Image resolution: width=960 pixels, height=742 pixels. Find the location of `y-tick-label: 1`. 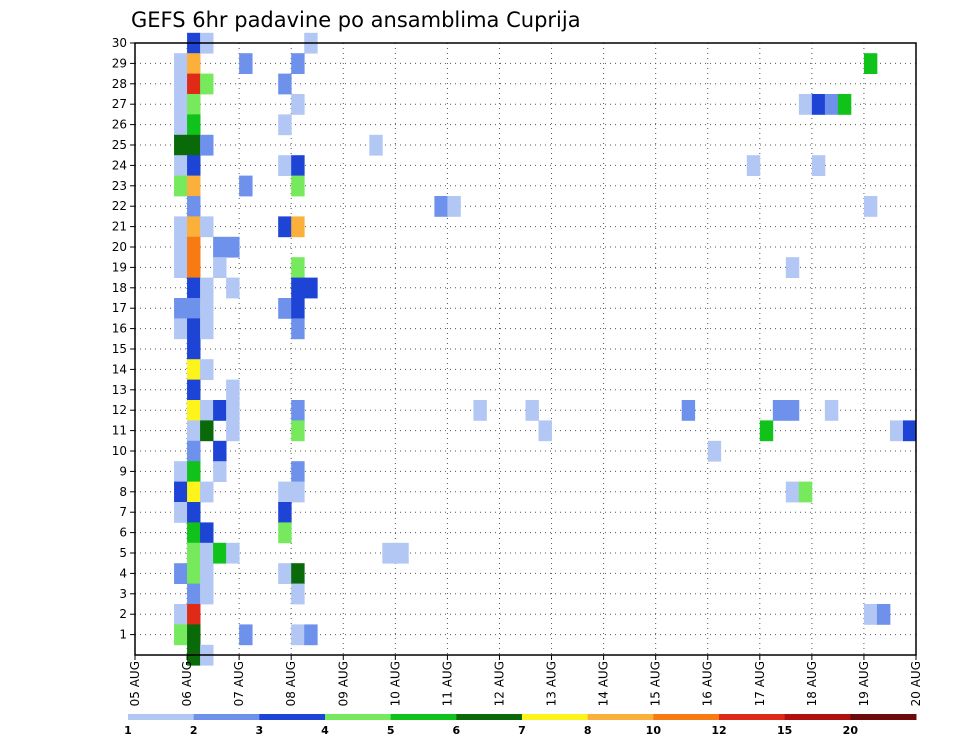

y-tick-label: 1 is located at coordinates (123, 635).